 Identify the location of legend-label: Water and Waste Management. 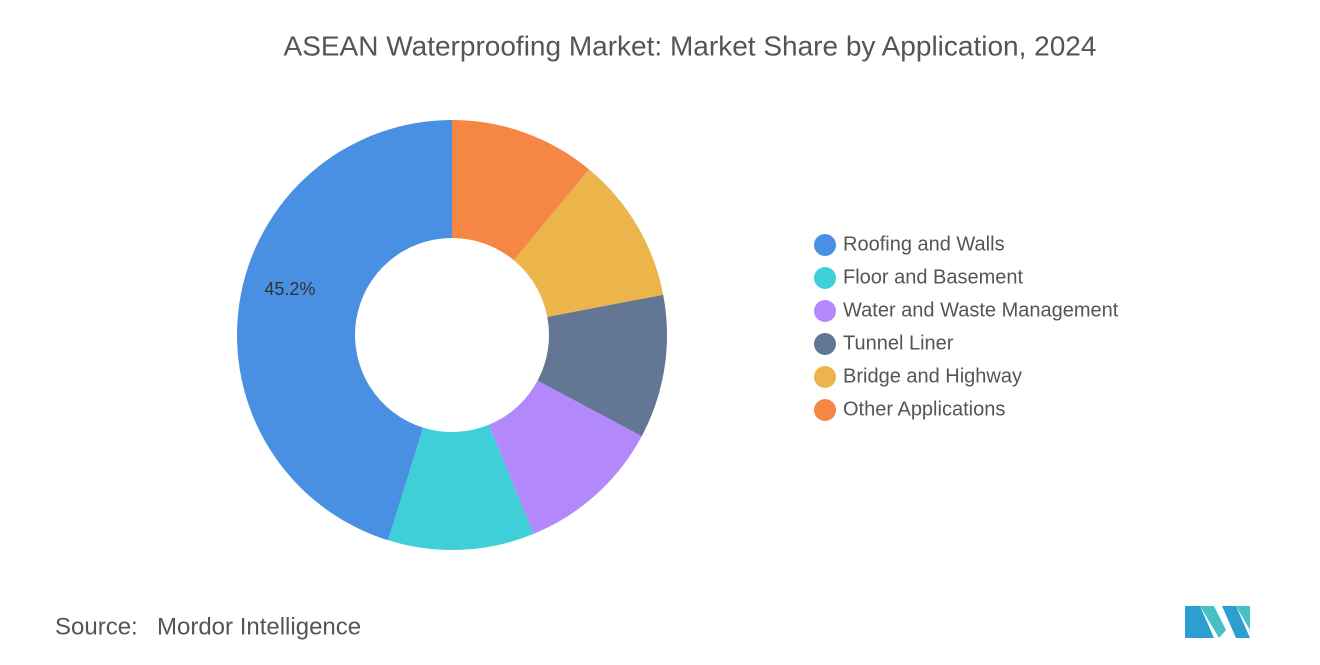
(981, 310).